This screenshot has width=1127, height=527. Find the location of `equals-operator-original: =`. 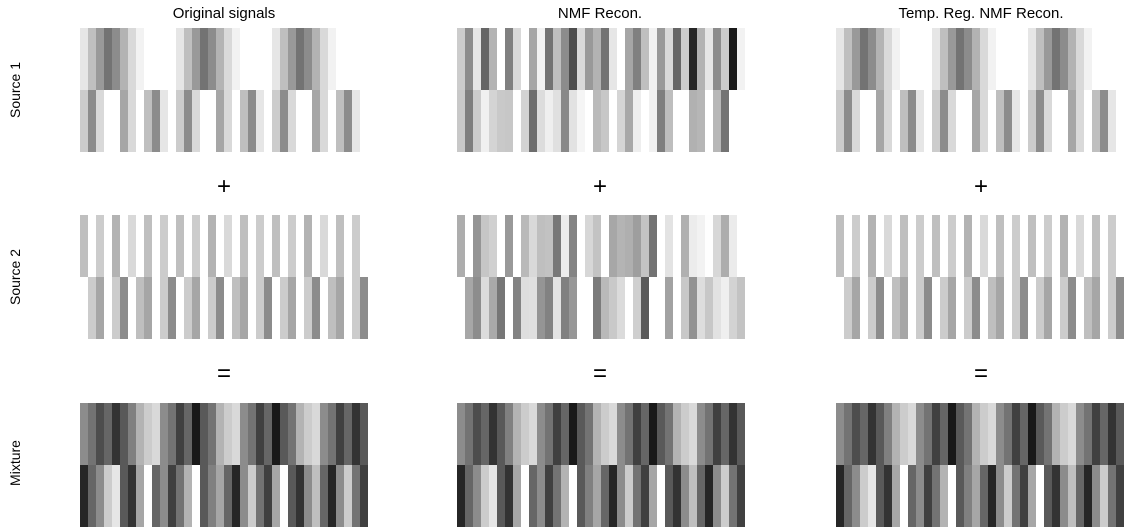

equals-operator-original: = is located at coordinates (224, 373).